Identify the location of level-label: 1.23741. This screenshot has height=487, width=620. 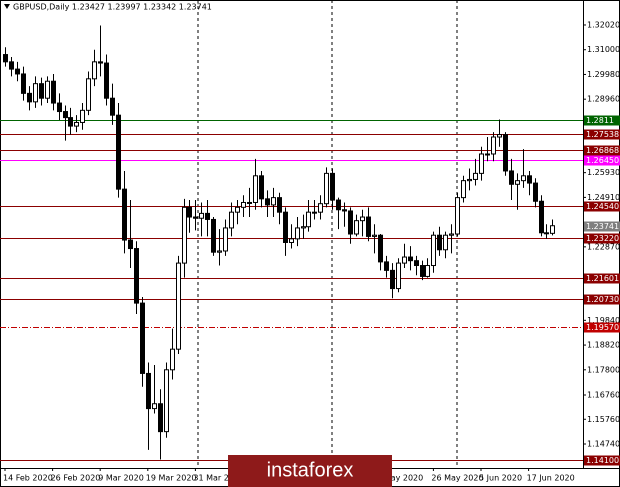
(602, 226).